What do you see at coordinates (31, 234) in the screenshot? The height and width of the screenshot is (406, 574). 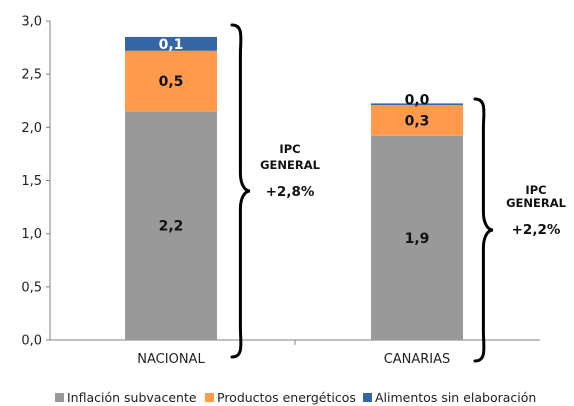 I see `y-tick-label: 1,0` at bounding box center [31, 234].